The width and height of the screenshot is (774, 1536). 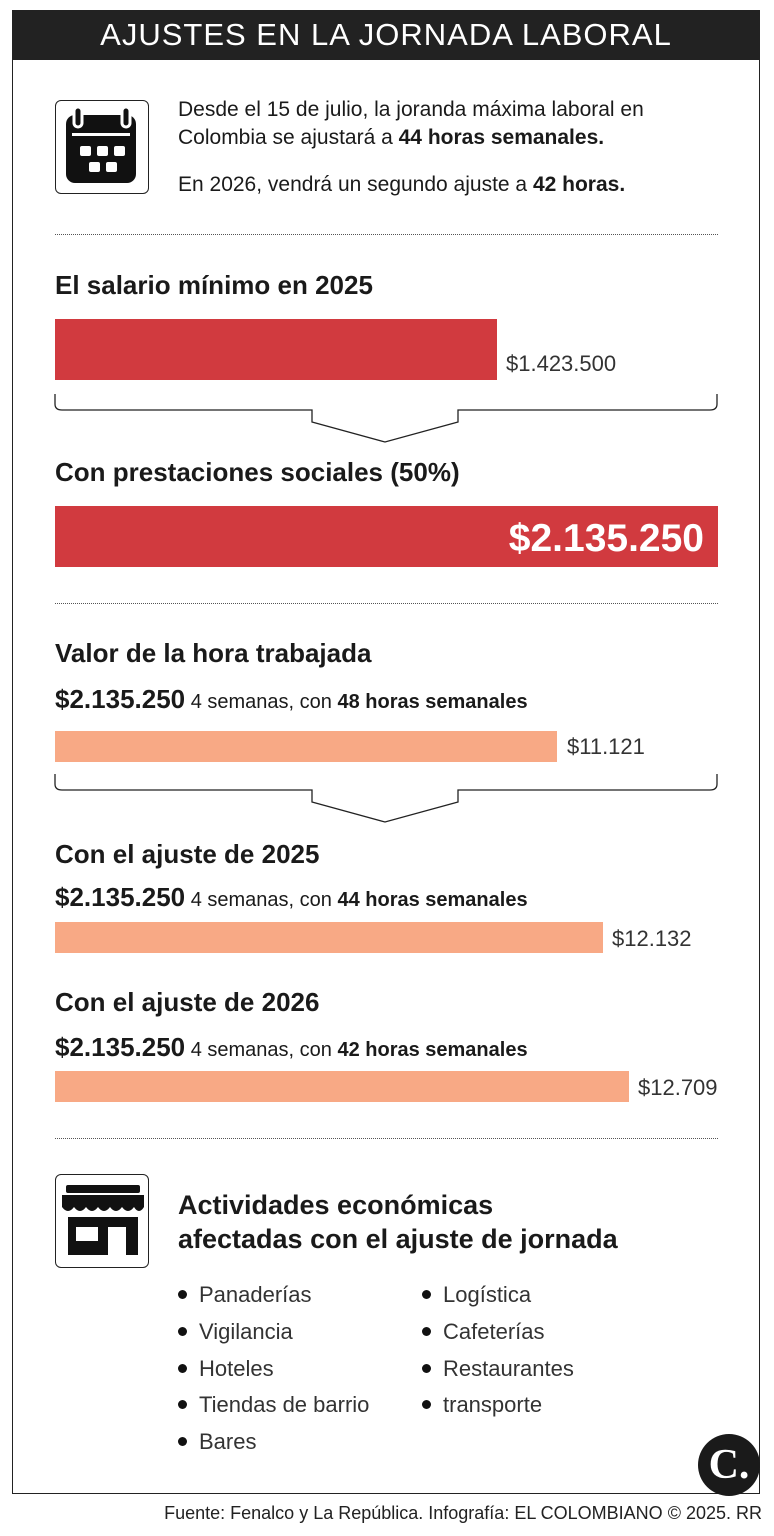 What do you see at coordinates (102, 1221) in the screenshot?
I see `store-icon` at bounding box center [102, 1221].